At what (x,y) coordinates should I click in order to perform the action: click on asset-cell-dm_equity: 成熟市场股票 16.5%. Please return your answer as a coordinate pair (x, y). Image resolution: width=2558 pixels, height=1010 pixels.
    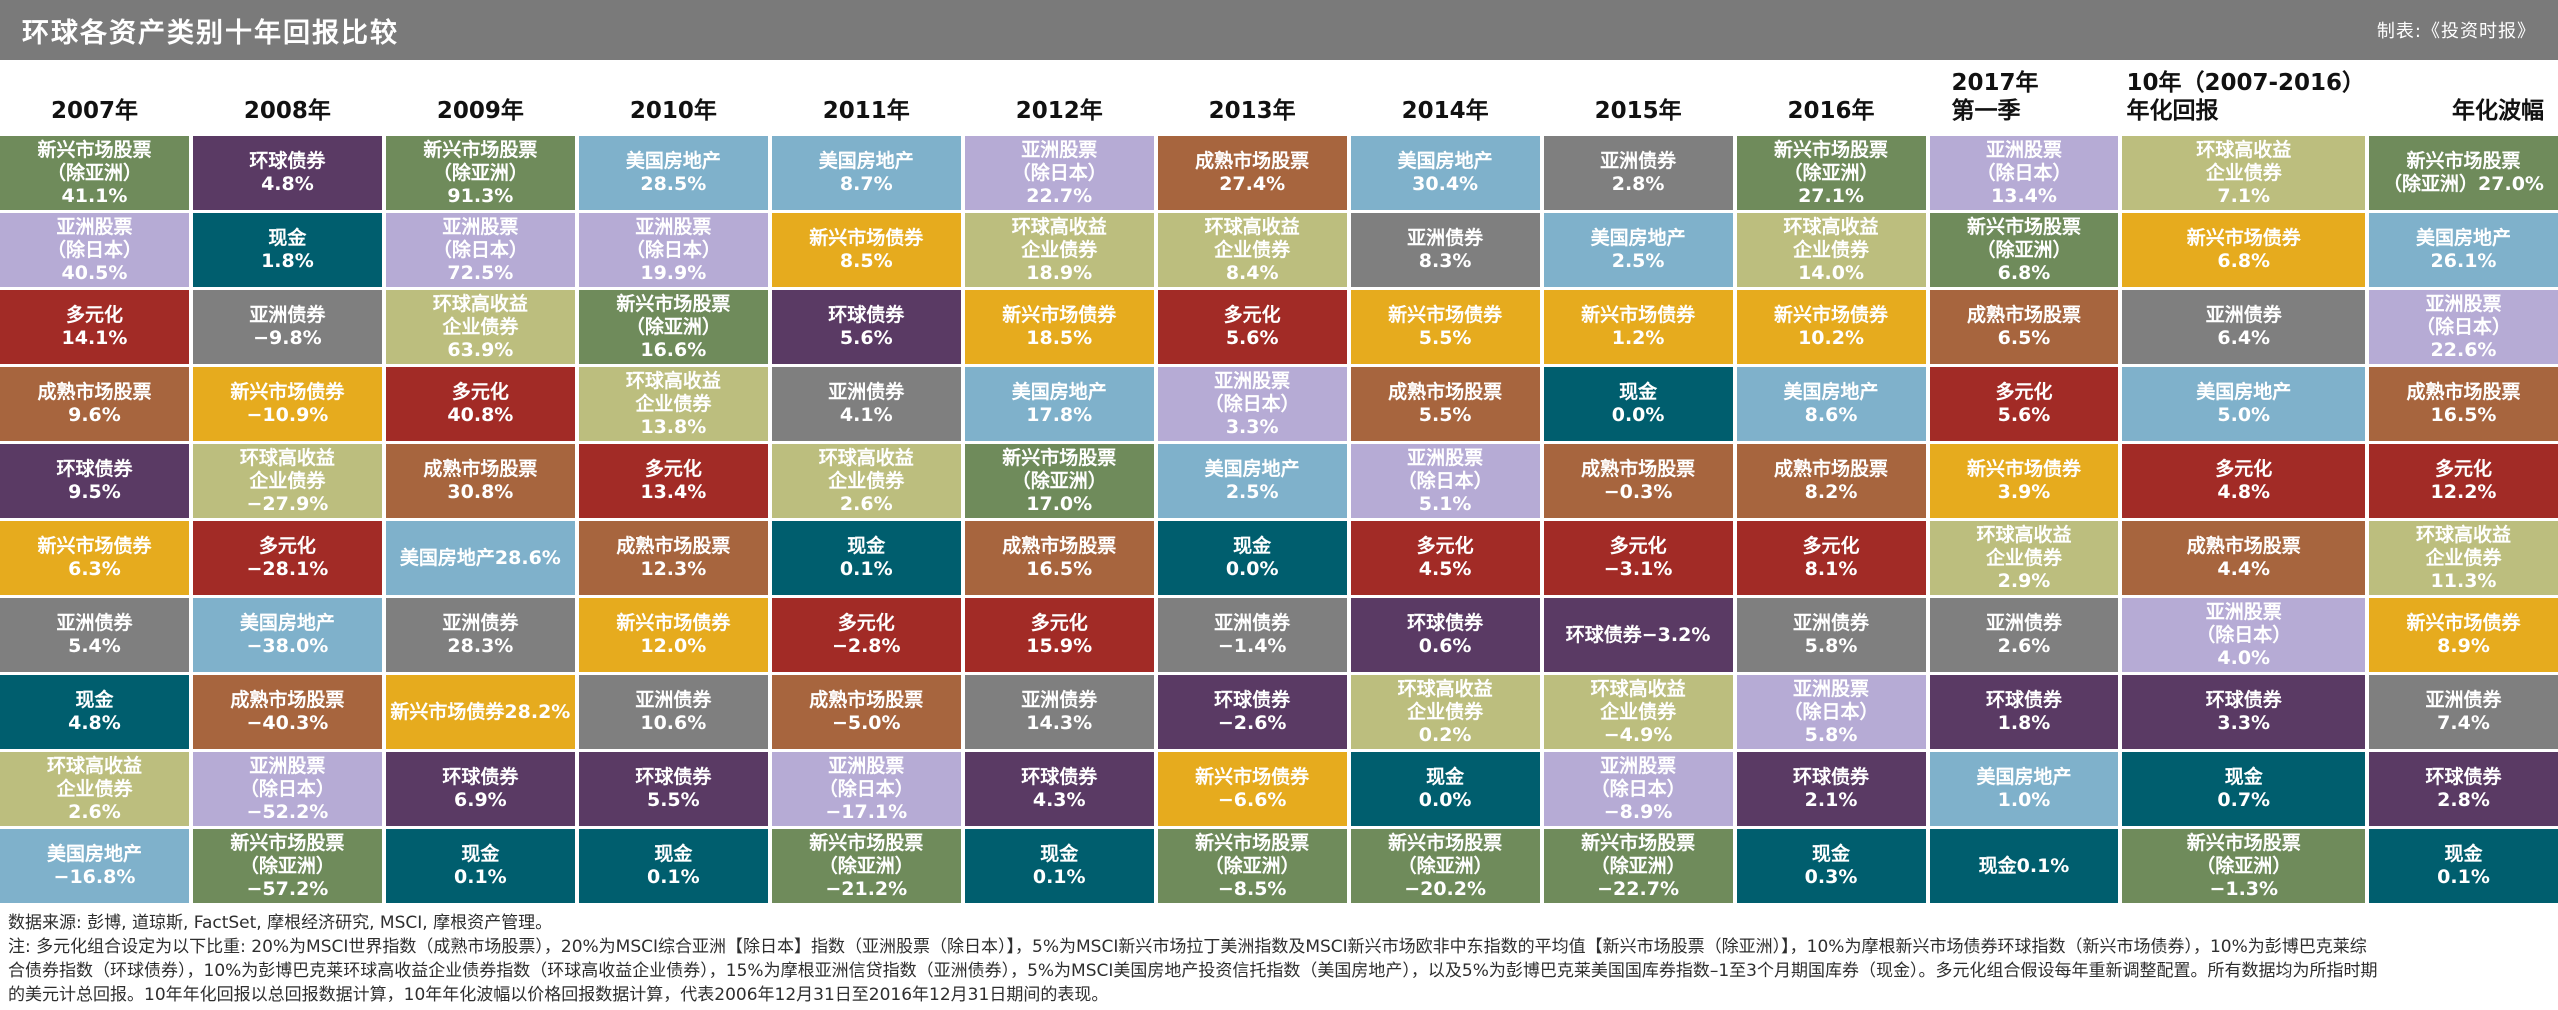
    Looking at the image, I should click on (2463, 404).